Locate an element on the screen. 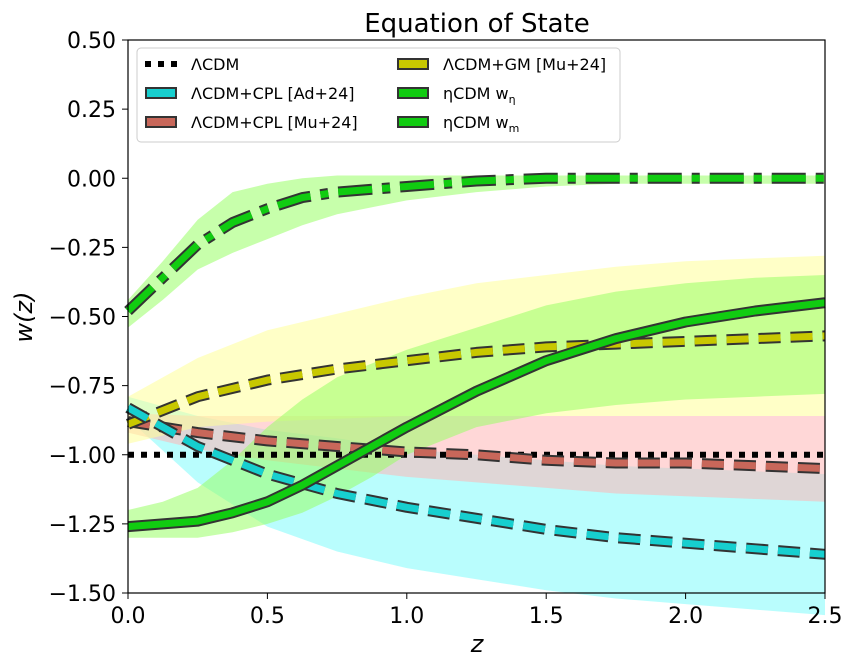 The height and width of the screenshot is (665, 855). y-tick-label: −1.50 is located at coordinates (82, 594).